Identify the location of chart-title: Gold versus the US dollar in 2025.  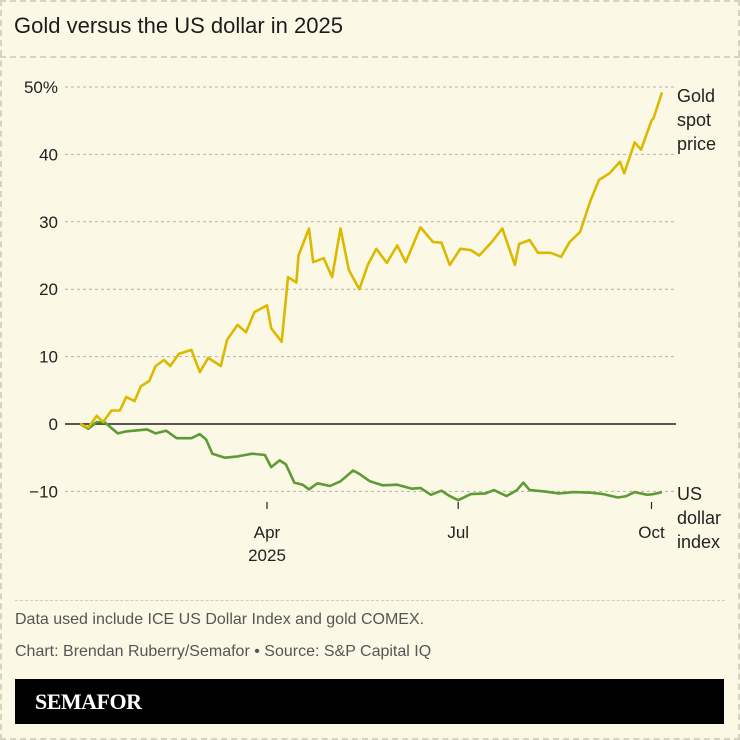
(178, 25).